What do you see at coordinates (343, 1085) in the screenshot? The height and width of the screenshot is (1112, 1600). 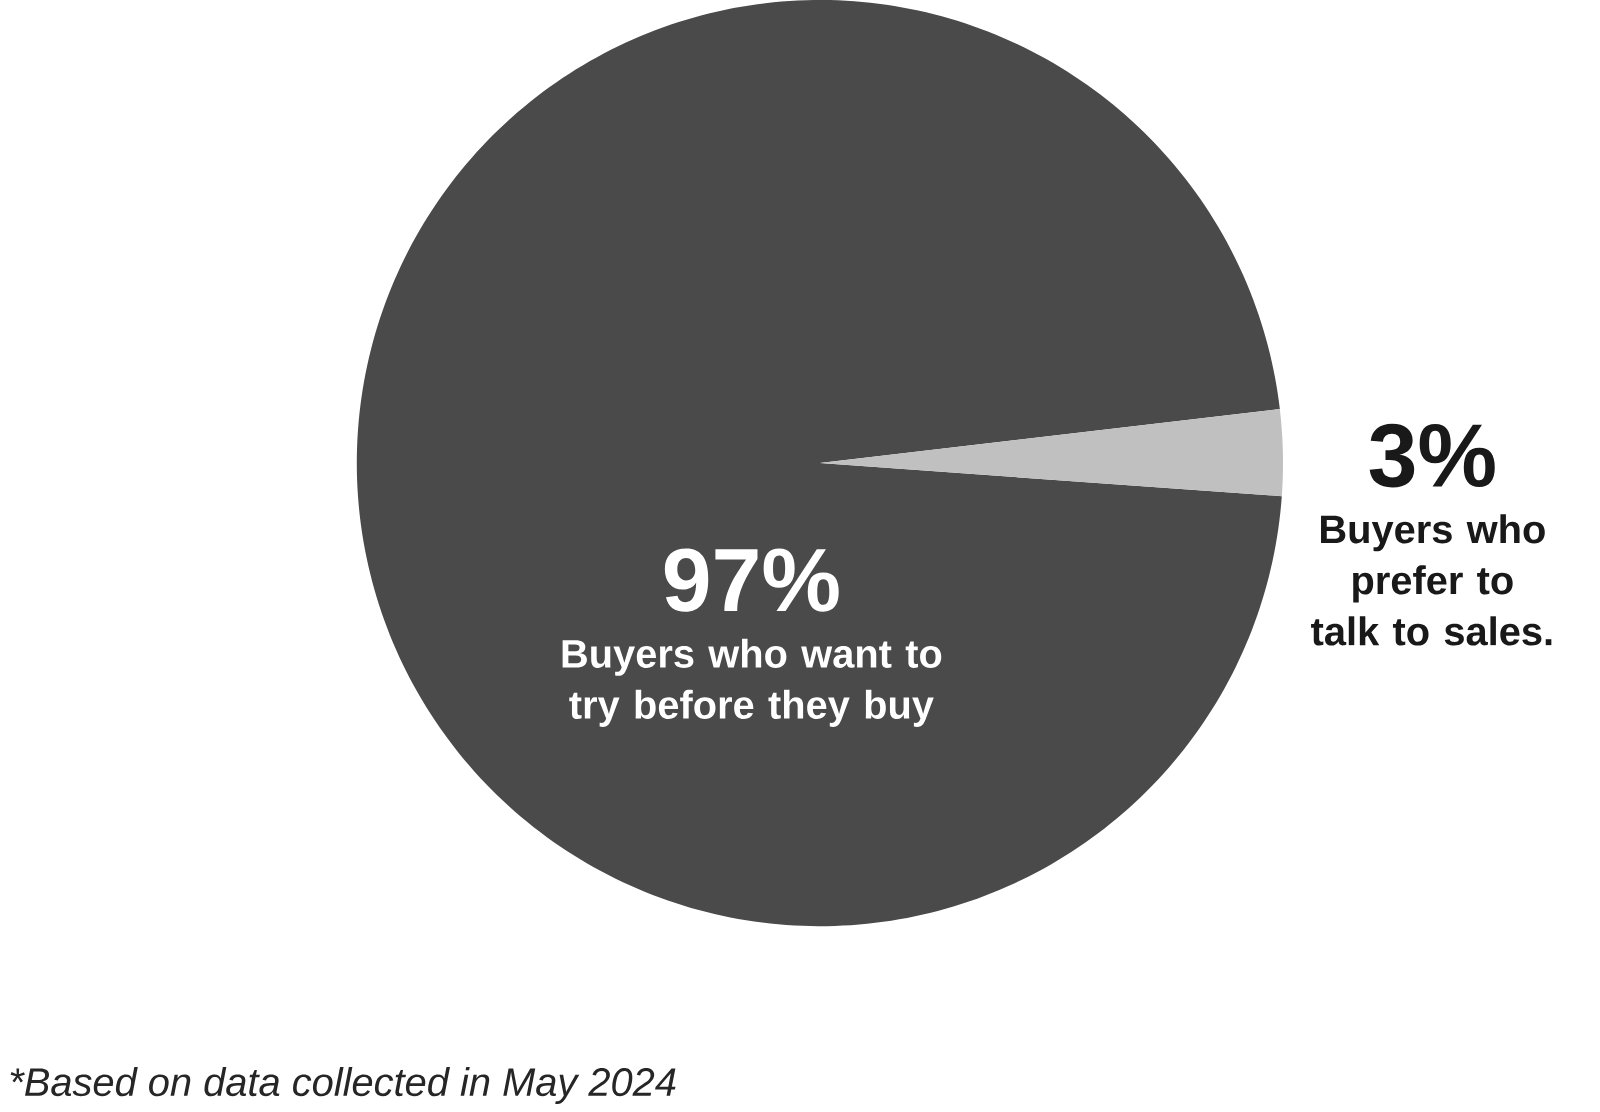 I see `text: *Based on data collected in May 2024` at bounding box center [343, 1085].